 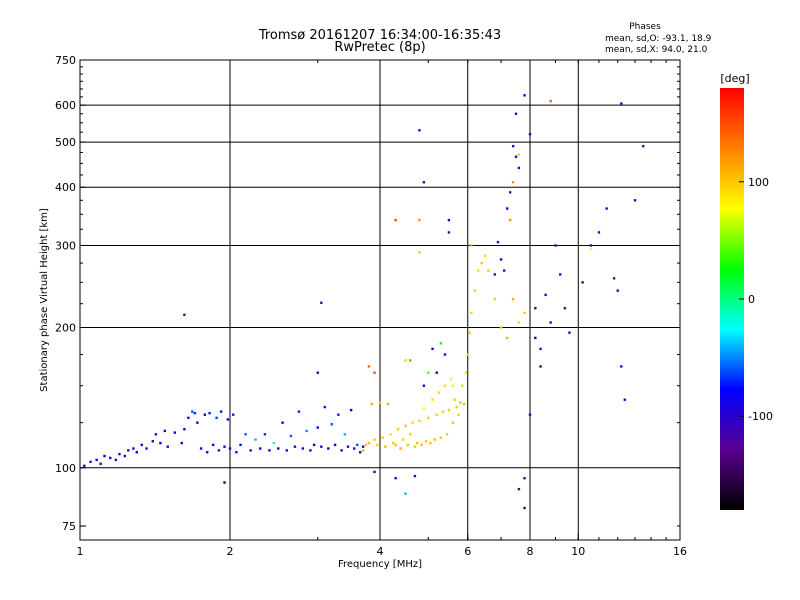 I want to click on chart-title-line-2: RwPretec (8p), so click(x=379, y=47).